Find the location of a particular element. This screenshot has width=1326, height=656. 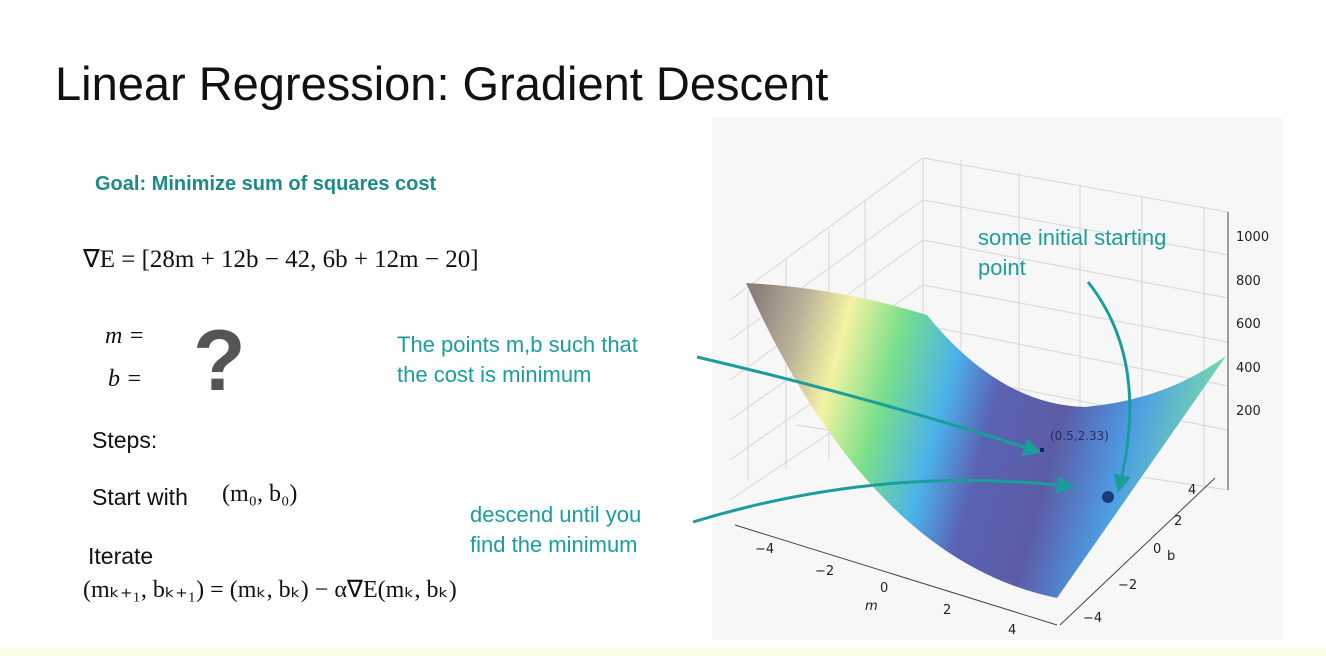

m-tick: −4 is located at coordinates (764, 549).